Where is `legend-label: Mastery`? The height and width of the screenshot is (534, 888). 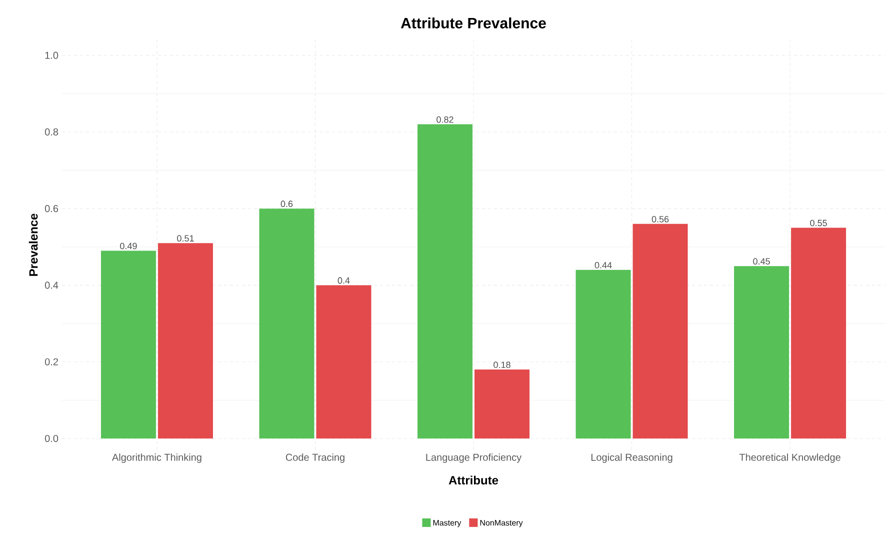 legend-label: Mastery is located at coordinates (447, 524).